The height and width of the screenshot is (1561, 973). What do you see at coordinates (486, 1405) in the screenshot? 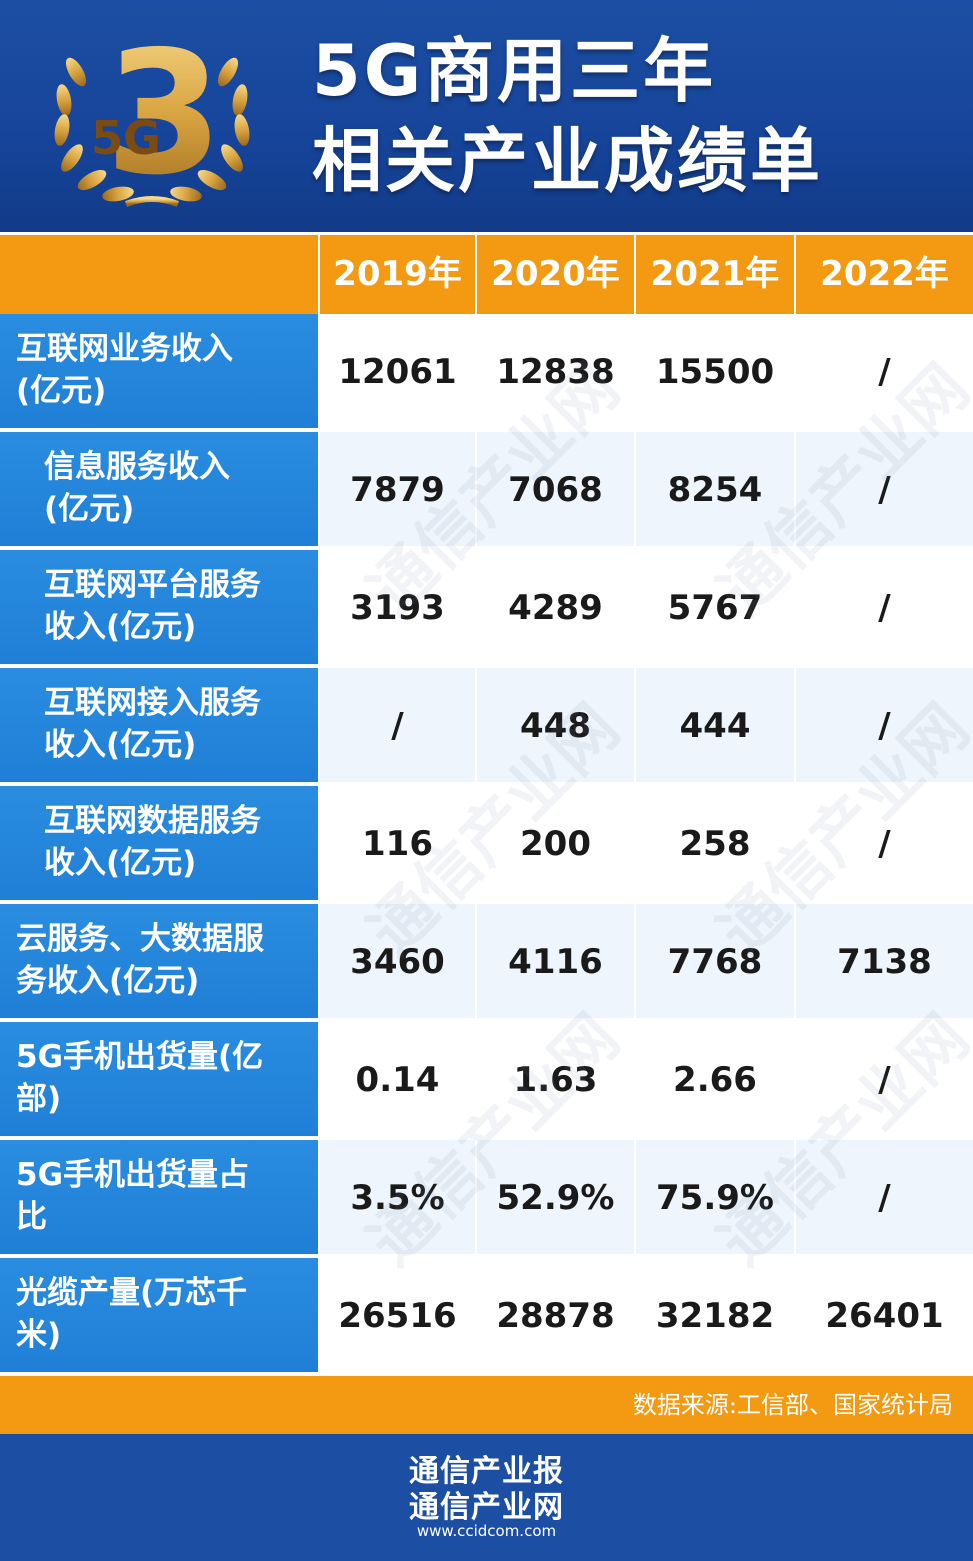
I see `source-bar: 数据来源:工信部、国家统计局` at bounding box center [486, 1405].